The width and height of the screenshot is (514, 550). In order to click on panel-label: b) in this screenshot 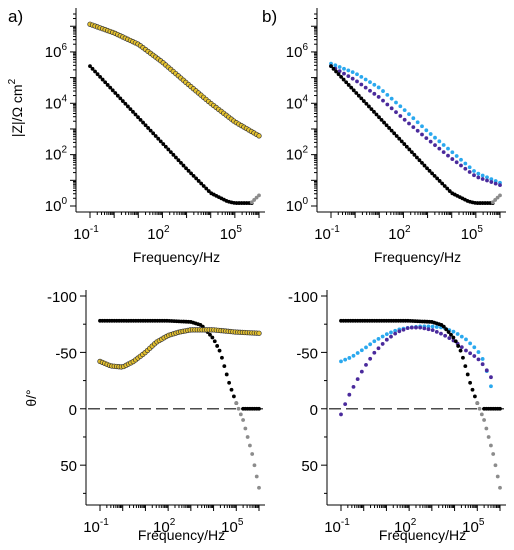, I will do `click(269, 16)`.